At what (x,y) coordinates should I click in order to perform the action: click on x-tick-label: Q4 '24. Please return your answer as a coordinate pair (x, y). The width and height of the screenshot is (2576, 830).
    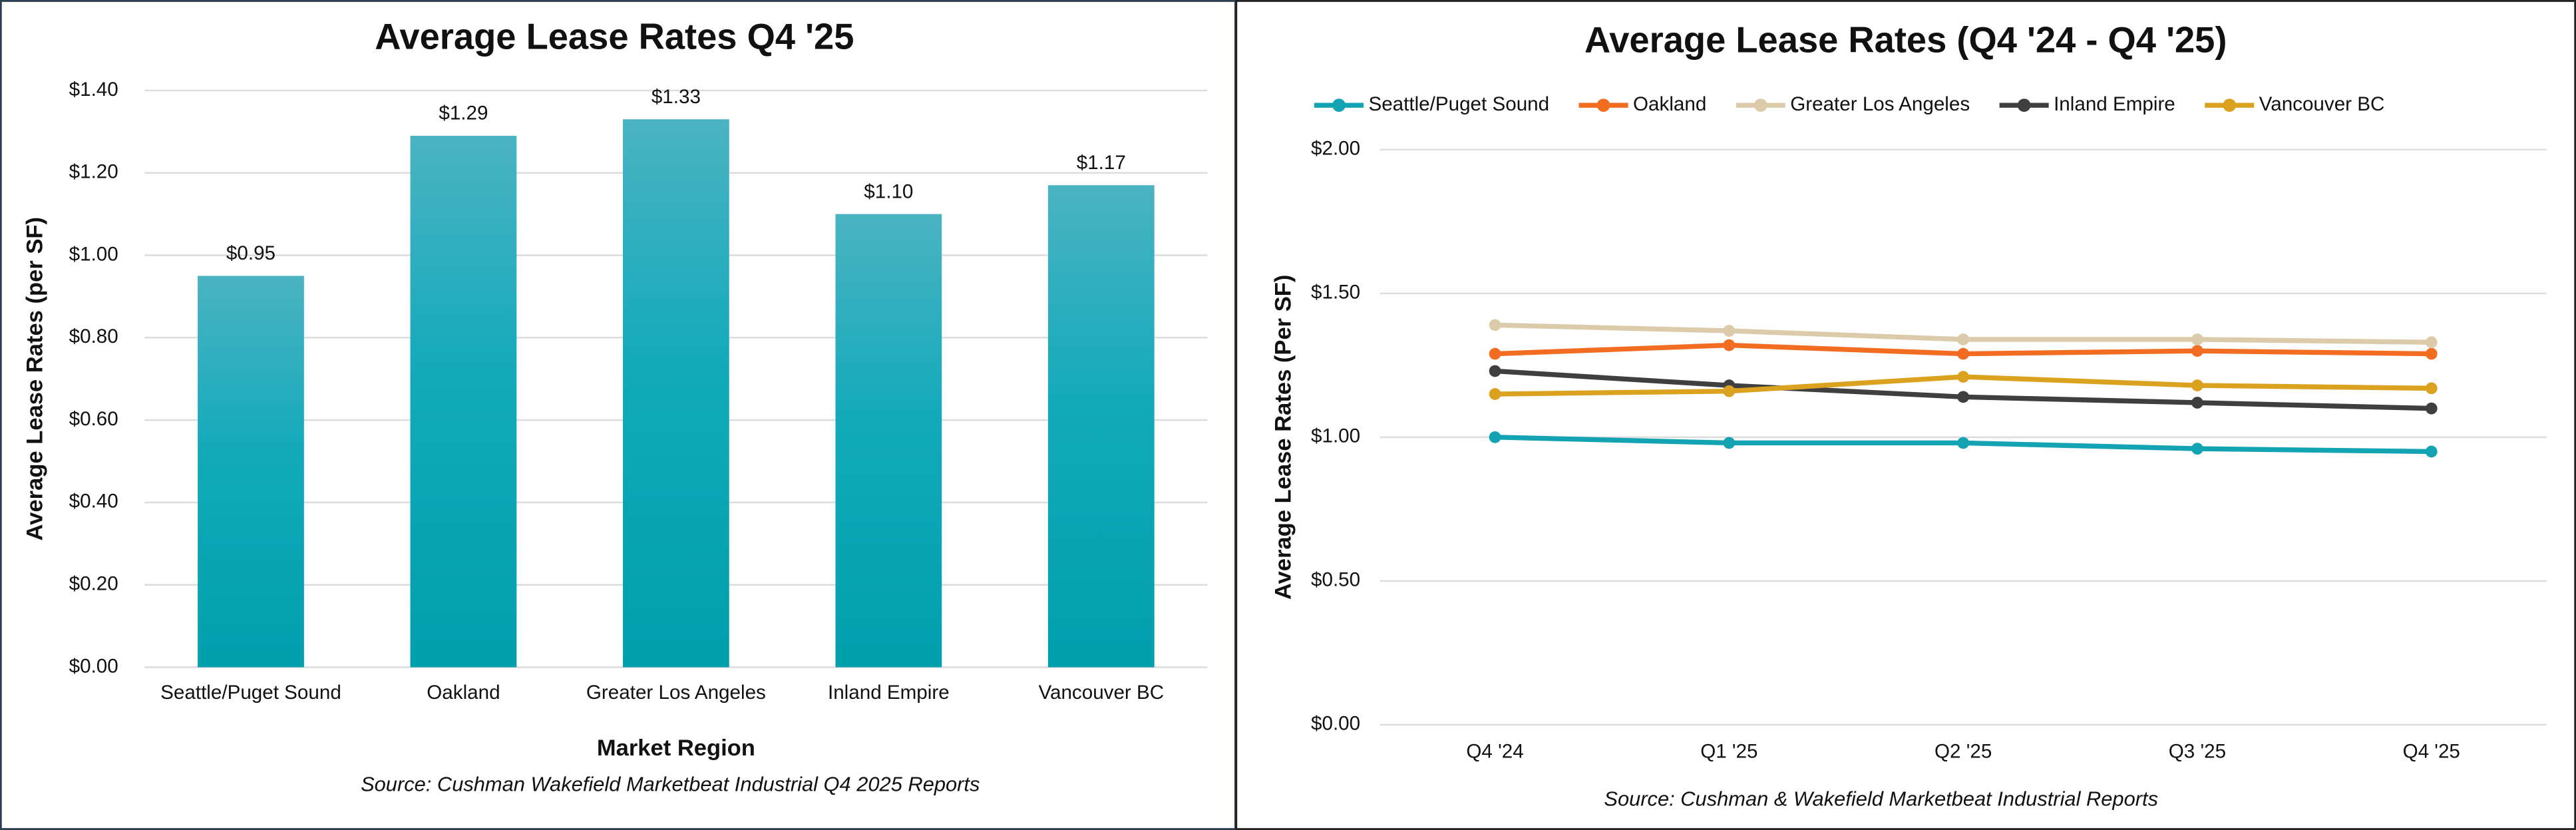
    Looking at the image, I should click on (1495, 752).